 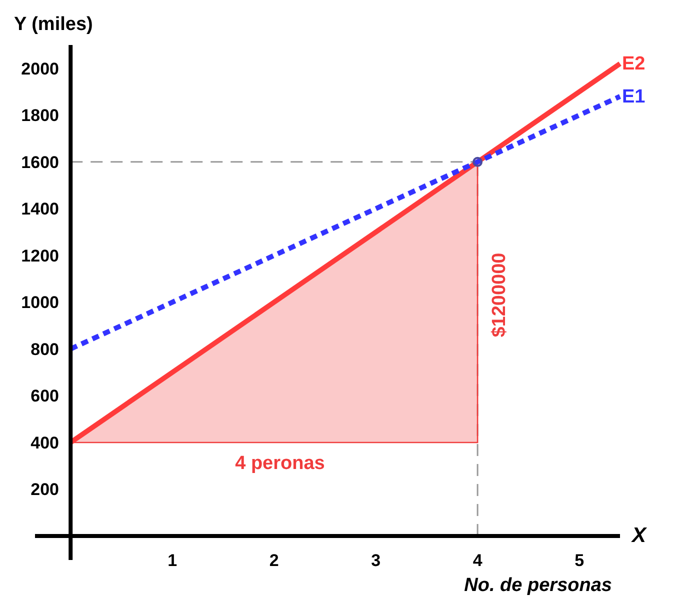 I want to click on x-tick-label: 5, so click(x=579, y=560).